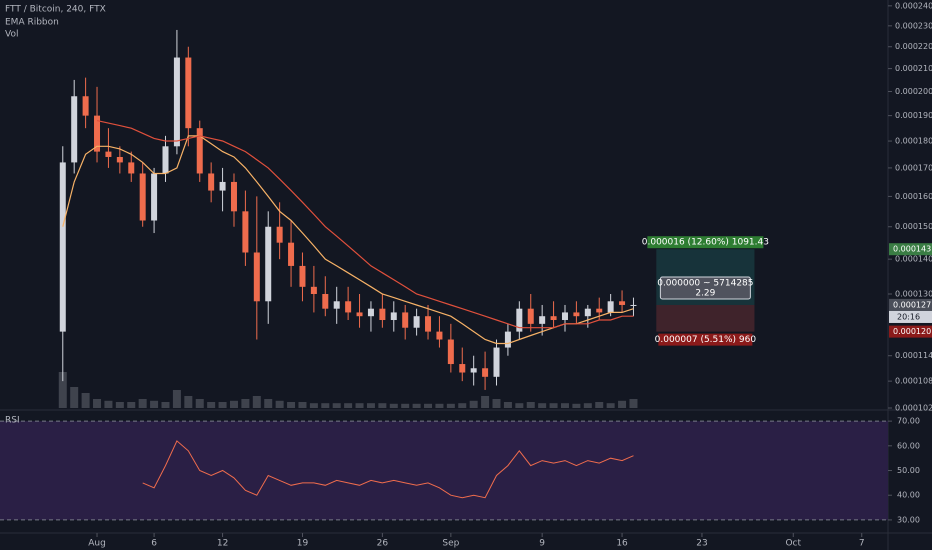  I want to click on y-tick-label: 0.000160, so click(913, 196).